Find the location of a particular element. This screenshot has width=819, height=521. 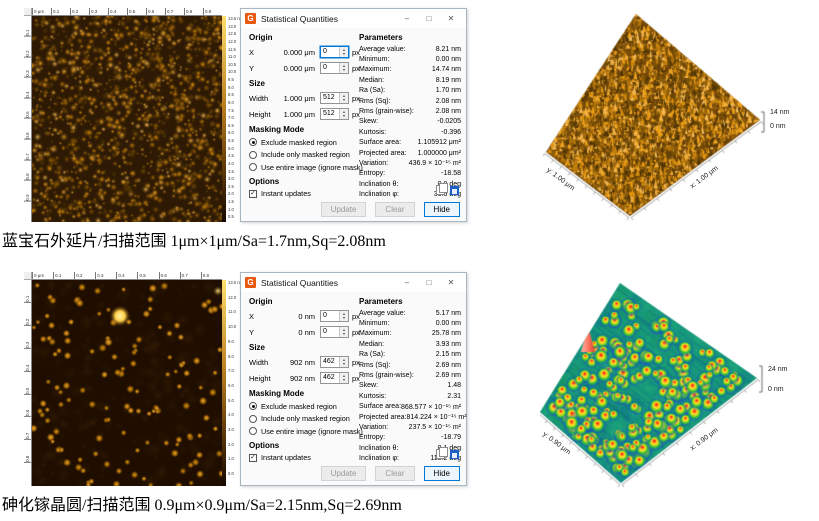

parameter-label: Kurtosis: is located at coordinates (373, 396).